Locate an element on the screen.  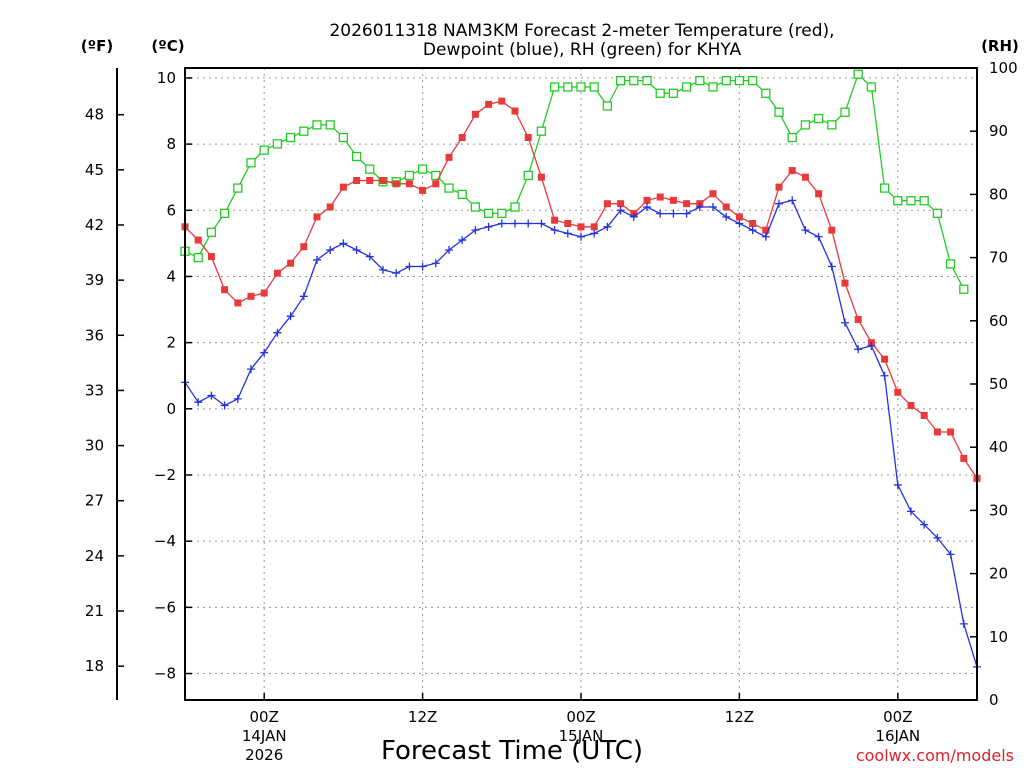
x-tick-label: 12Z is located at coordinates (422, 717).